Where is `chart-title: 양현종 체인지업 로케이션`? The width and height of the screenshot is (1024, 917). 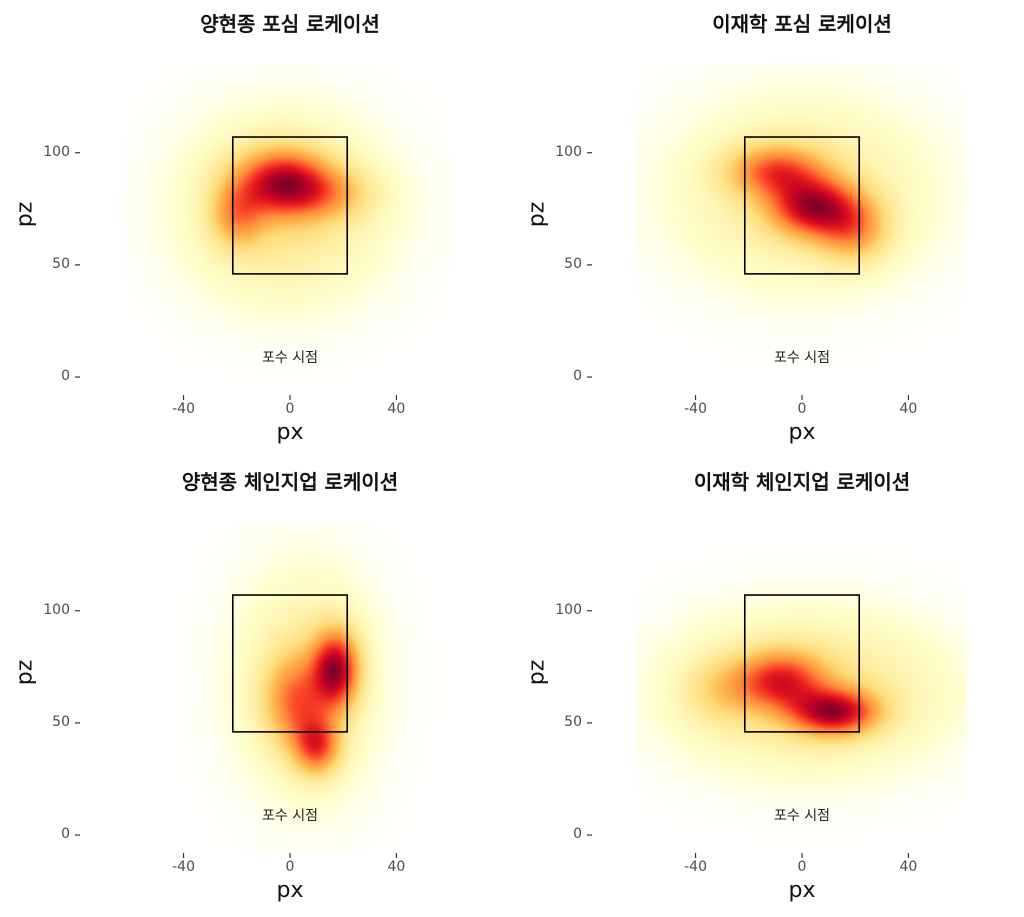 chart-title: 양현종 체인지업 로케이션 is located at coordinates (290, 482).